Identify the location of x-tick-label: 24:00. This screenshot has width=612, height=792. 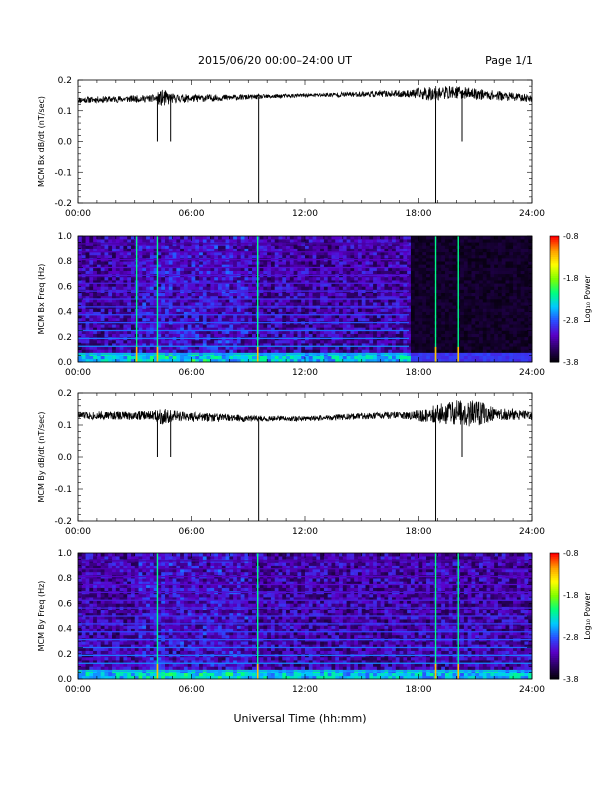
(532, 214).